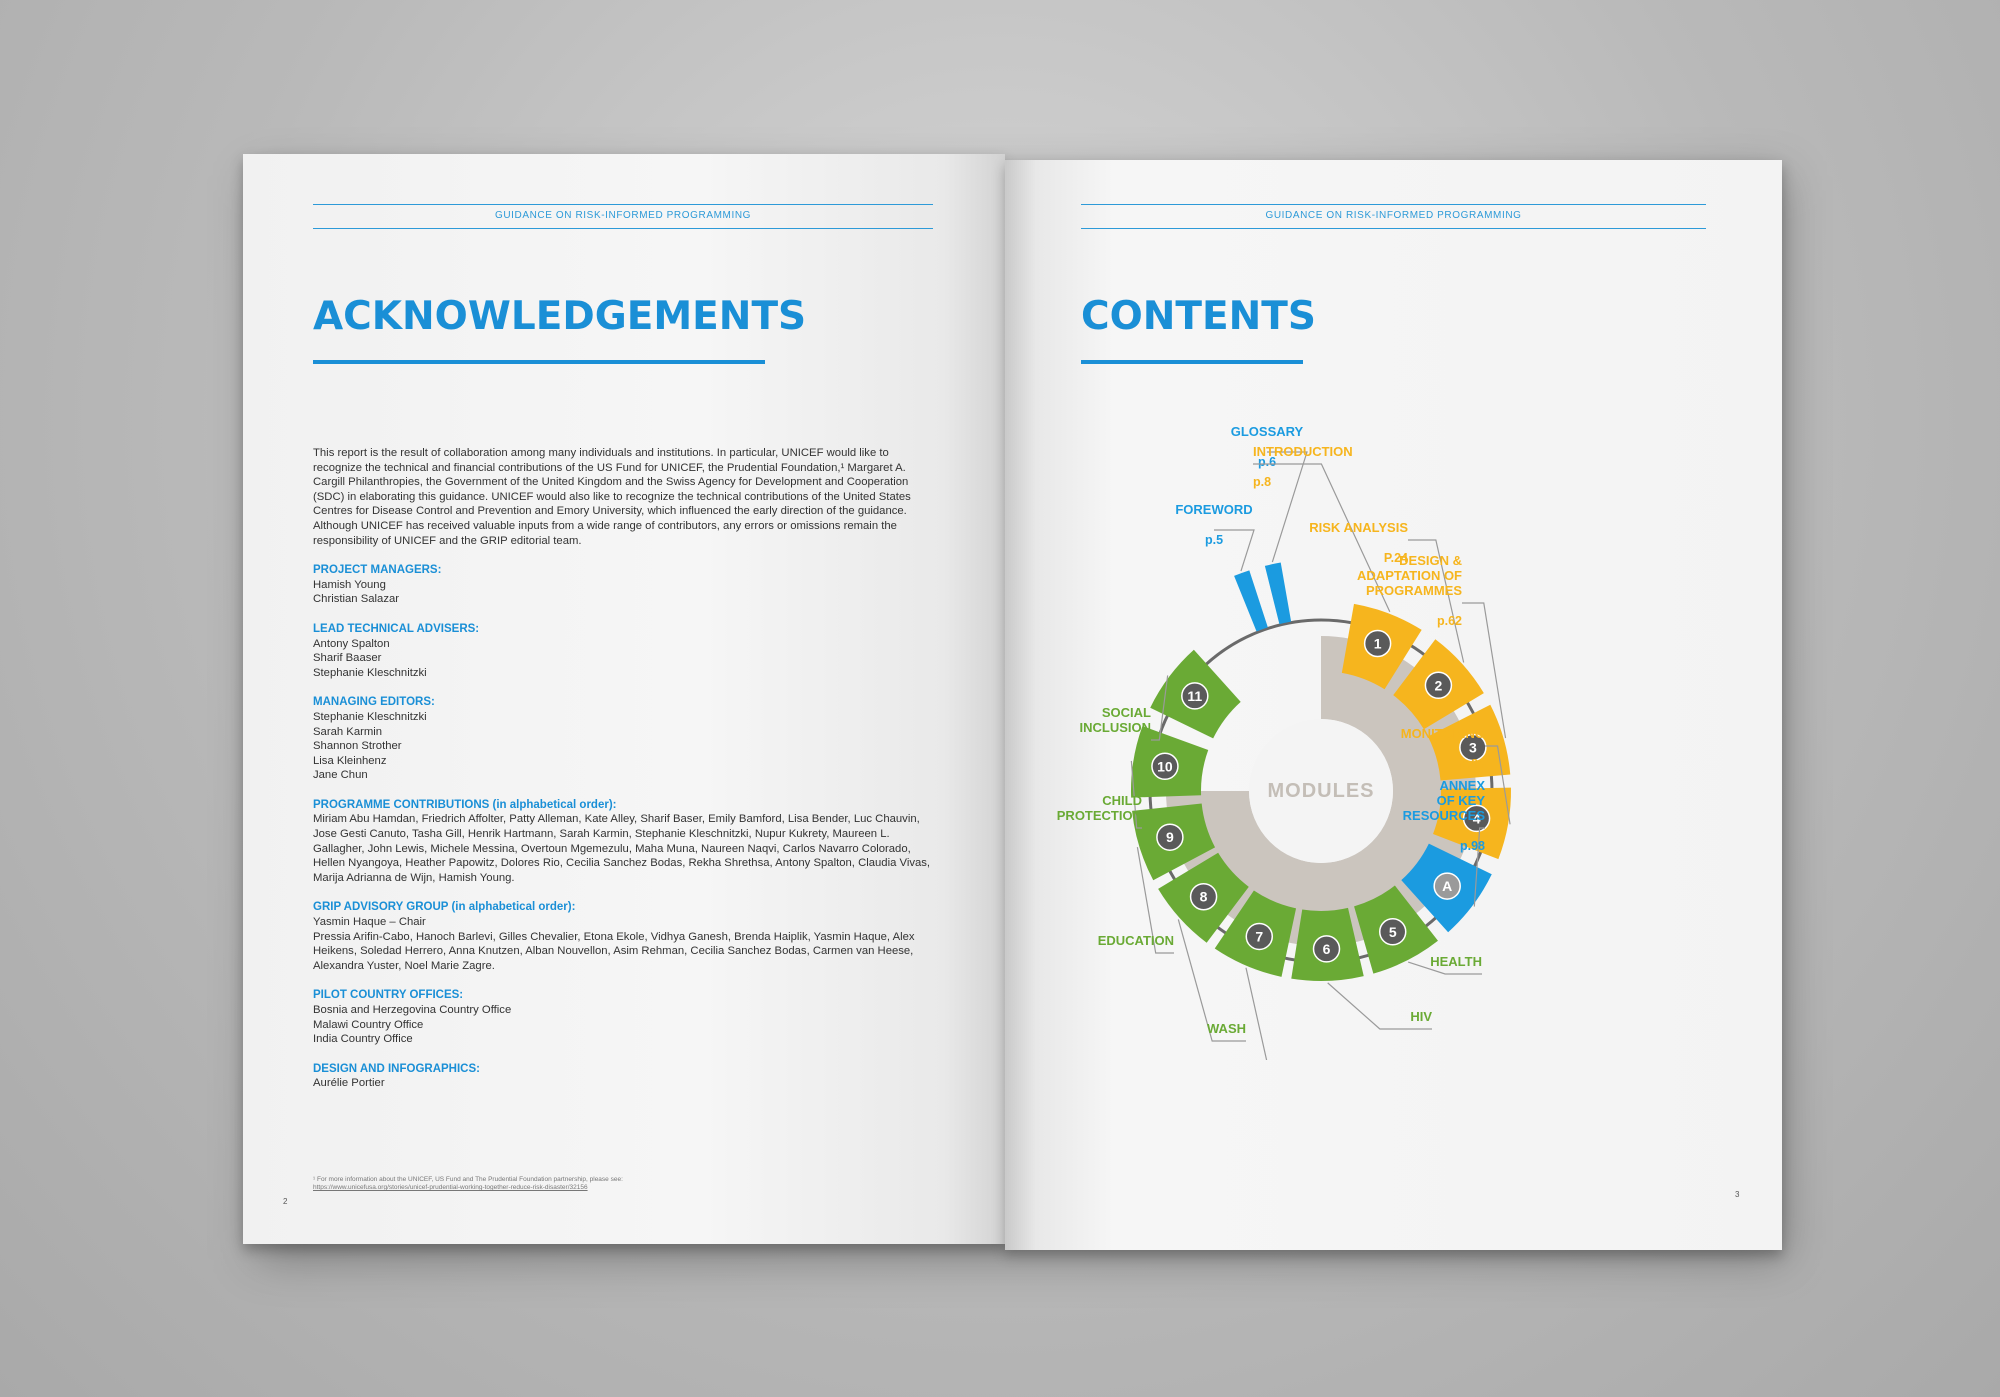 The width and height of the screenshot is (2000, 1397). Describe the element at coordinates (1443, 733) in the screenshot. I see `toc-label: MONITORING` at that location.